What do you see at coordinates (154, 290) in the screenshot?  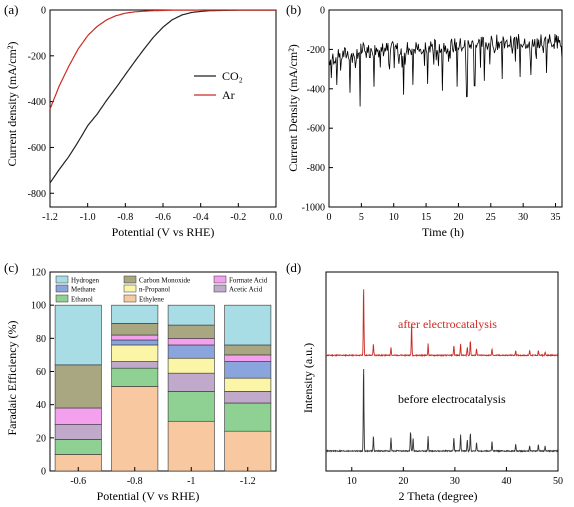 I see `panel-c-legend-label: n-Propanol` at bounding box center [154, 290].